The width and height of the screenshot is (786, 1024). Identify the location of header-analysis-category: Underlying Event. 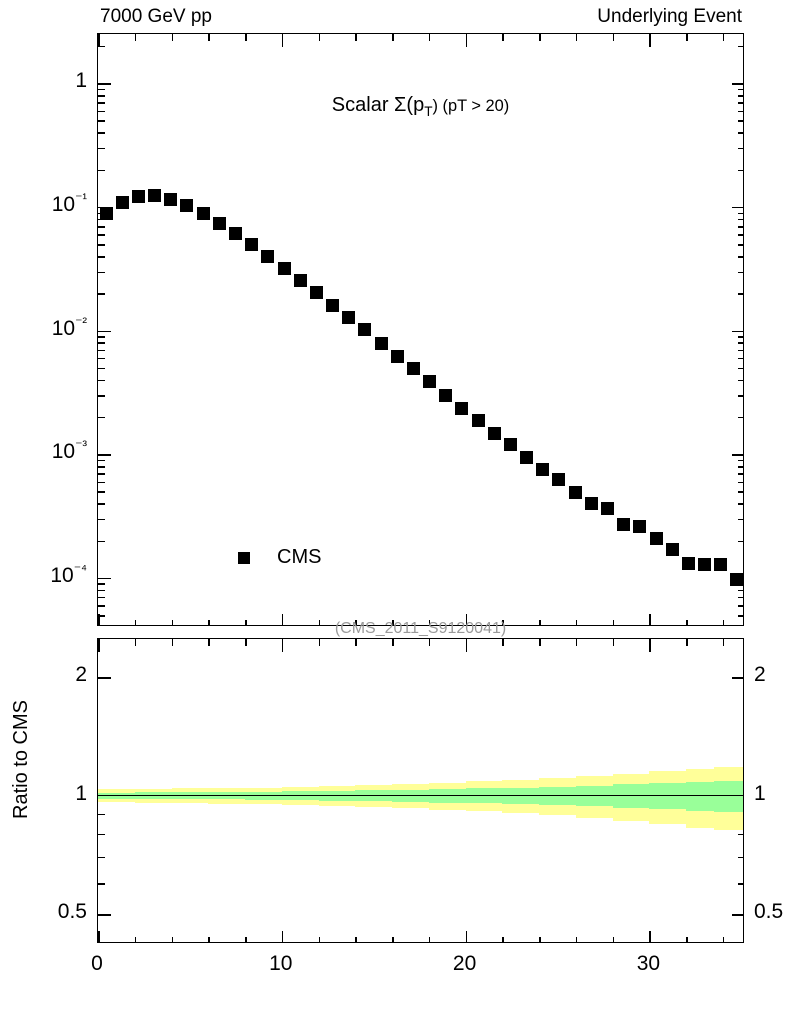
(669, 16).